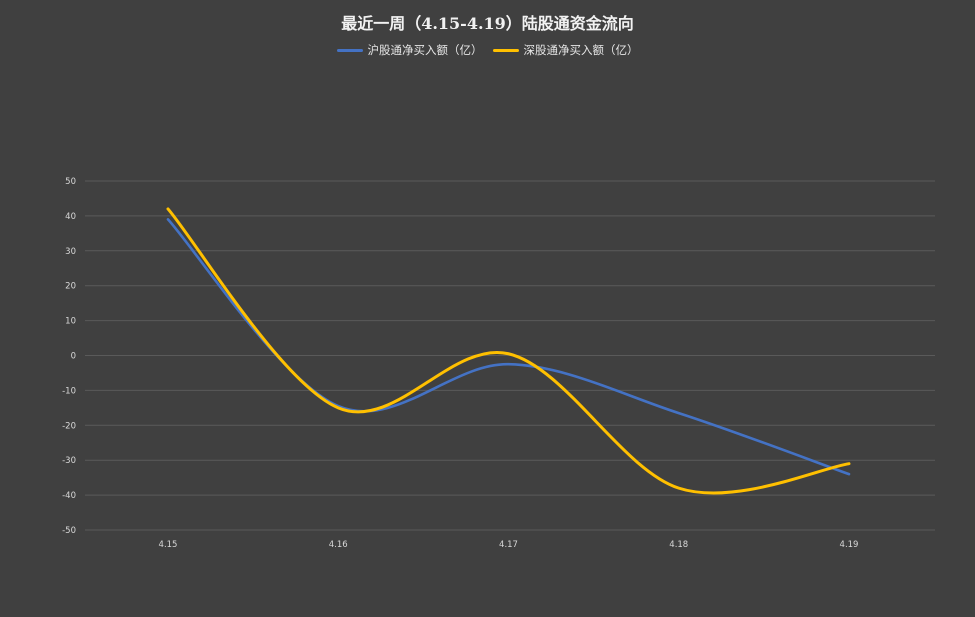  What do you see at coordinates (70, 182) in the screenshot?
I see `y-tick-label: 50` at bounding box center [70, 182].